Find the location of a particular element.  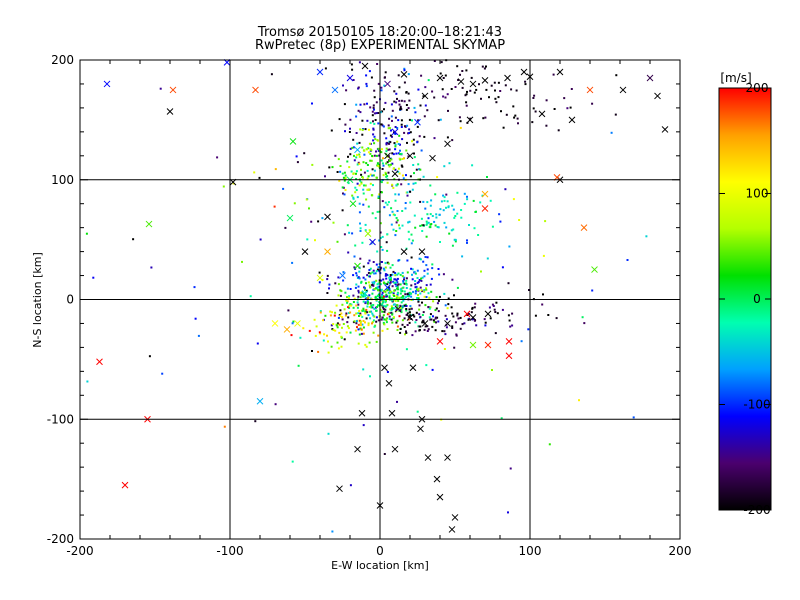

y-tick-label: -200 is located at coordinates (60, 539).